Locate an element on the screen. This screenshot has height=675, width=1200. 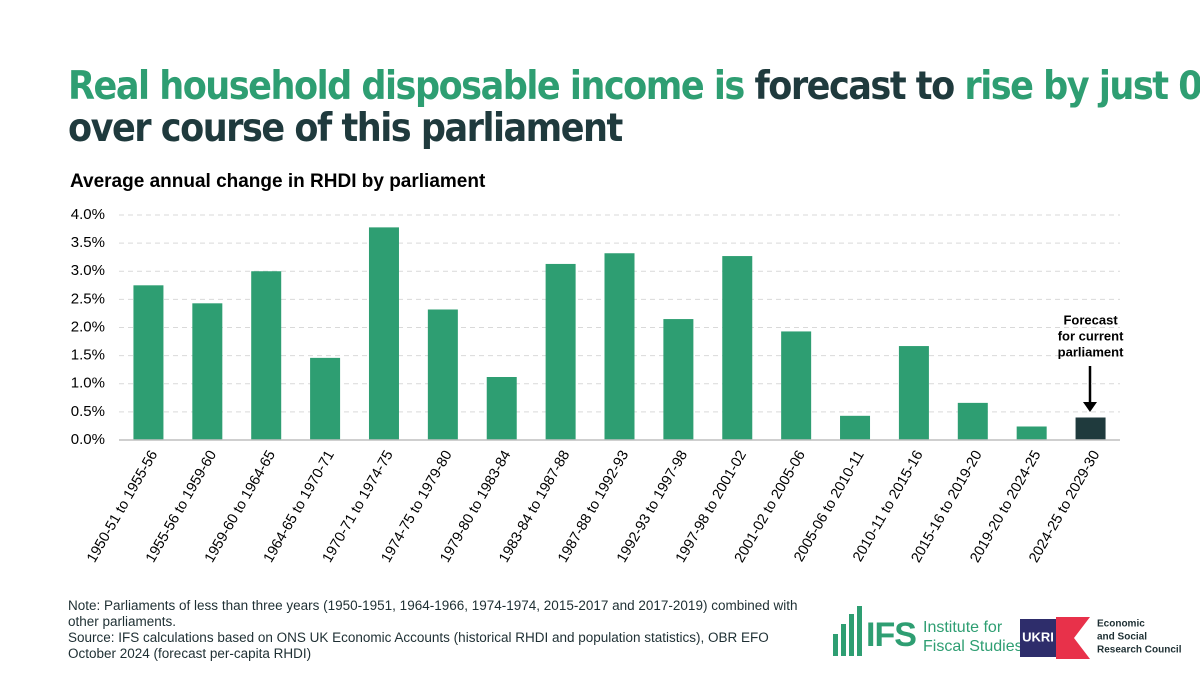
esrc-name: Research Council is located at coordinates (1139, 650).